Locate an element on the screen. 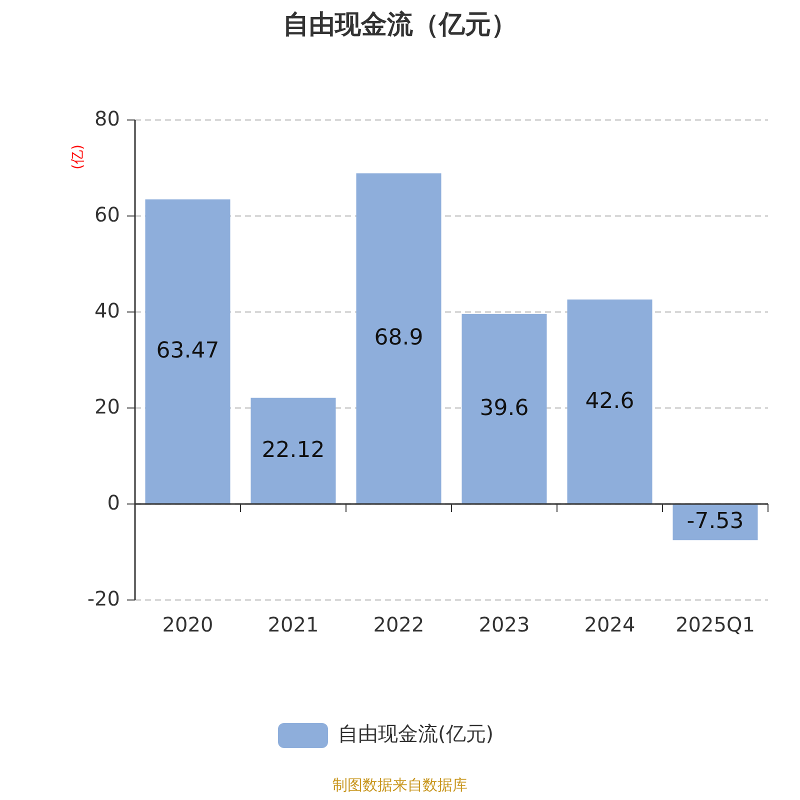 This screenshot has height=800, width=800. data-label: 39.6 is located at coordinates (504, 408).